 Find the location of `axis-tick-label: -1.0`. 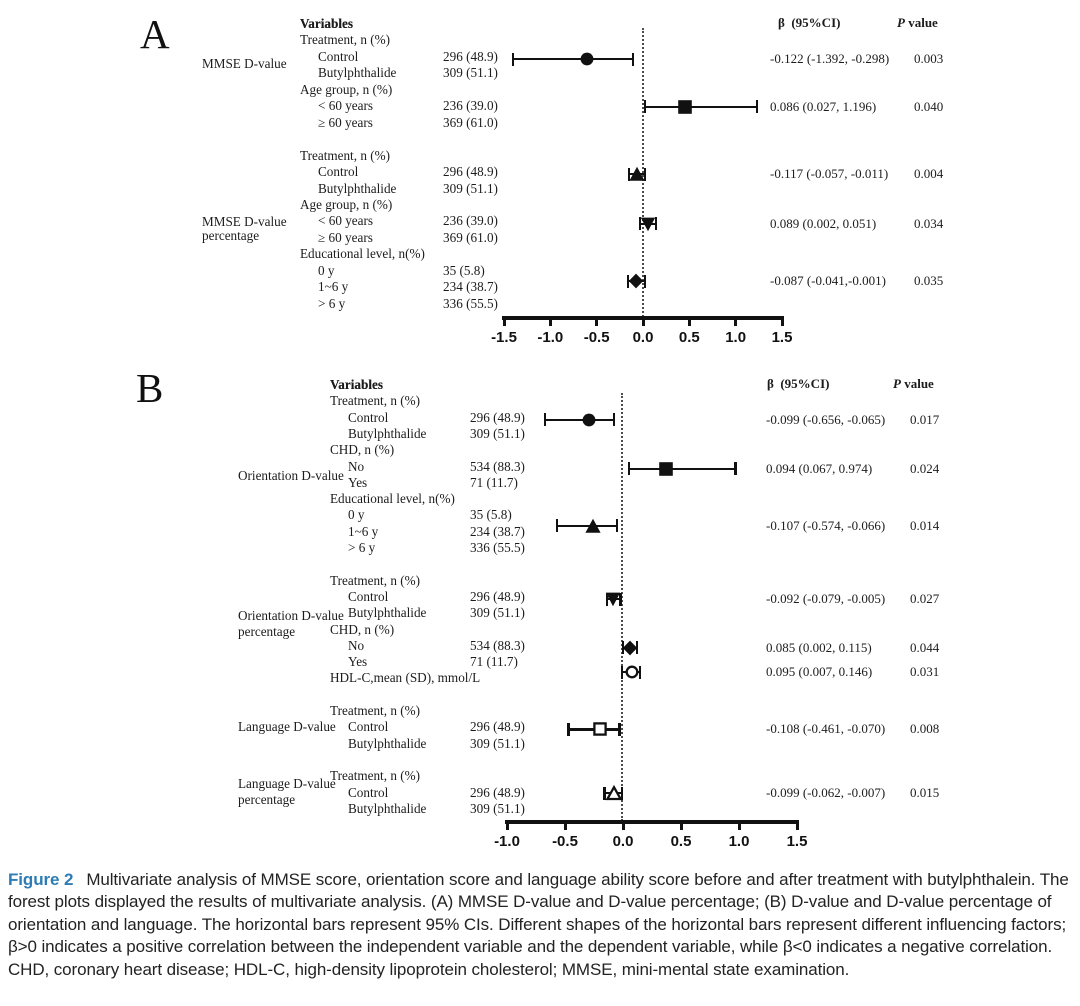

axis-tick-label: -1.0 is located at coordinates (507, 841).